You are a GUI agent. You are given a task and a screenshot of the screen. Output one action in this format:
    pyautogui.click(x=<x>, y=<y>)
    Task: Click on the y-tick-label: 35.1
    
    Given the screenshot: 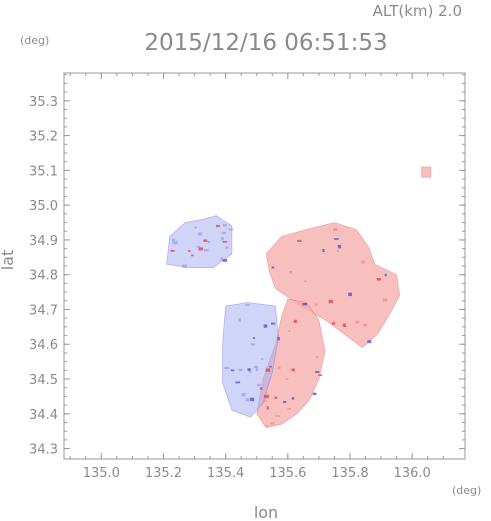 What is the action you would take?
    pyautogui.click(x=43, y=171)
    